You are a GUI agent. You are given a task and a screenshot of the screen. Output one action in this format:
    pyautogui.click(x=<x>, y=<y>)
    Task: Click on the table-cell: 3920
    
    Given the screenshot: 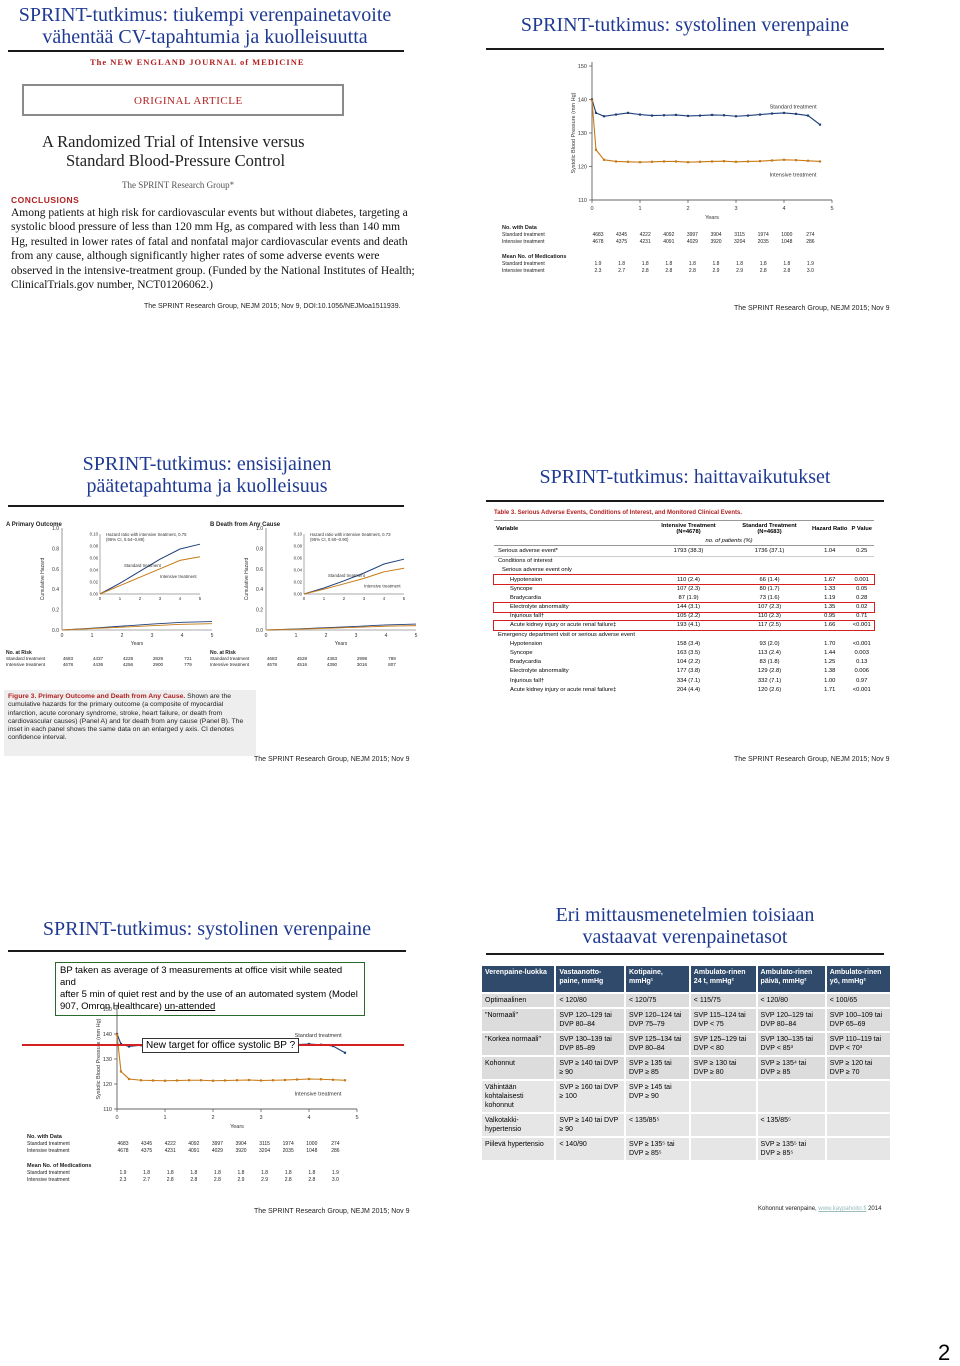 What is the action you would take?
    pyautogui.click(x=715, y=242)
    